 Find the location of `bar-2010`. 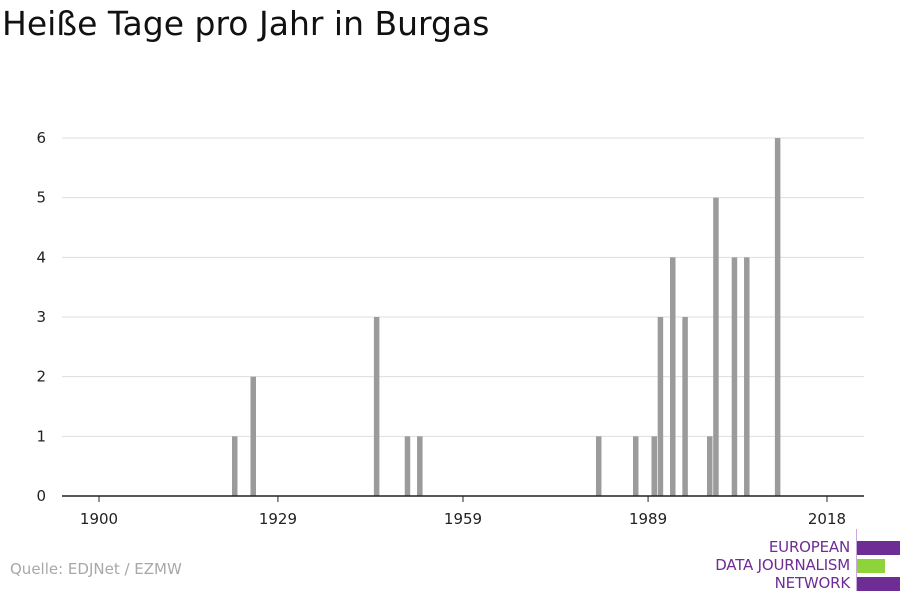

bar-2010 is located at coordinates (777, 317).